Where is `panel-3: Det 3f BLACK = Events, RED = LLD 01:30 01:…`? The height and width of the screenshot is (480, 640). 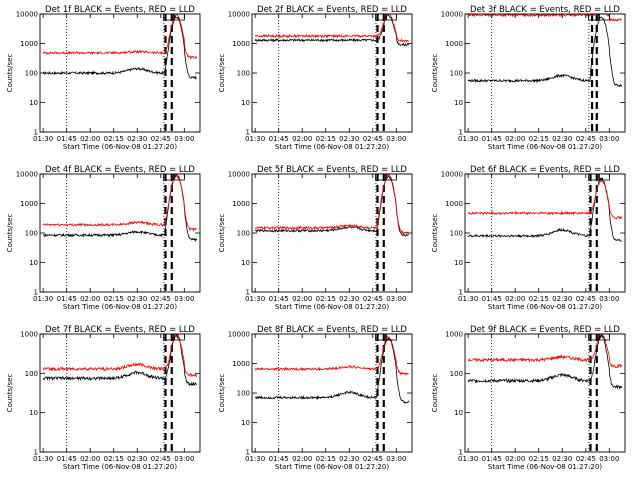
panel-3: Det 3f BLACK = Events, RED = LLD 01:30 01:… is located at coordinates (528, 78).